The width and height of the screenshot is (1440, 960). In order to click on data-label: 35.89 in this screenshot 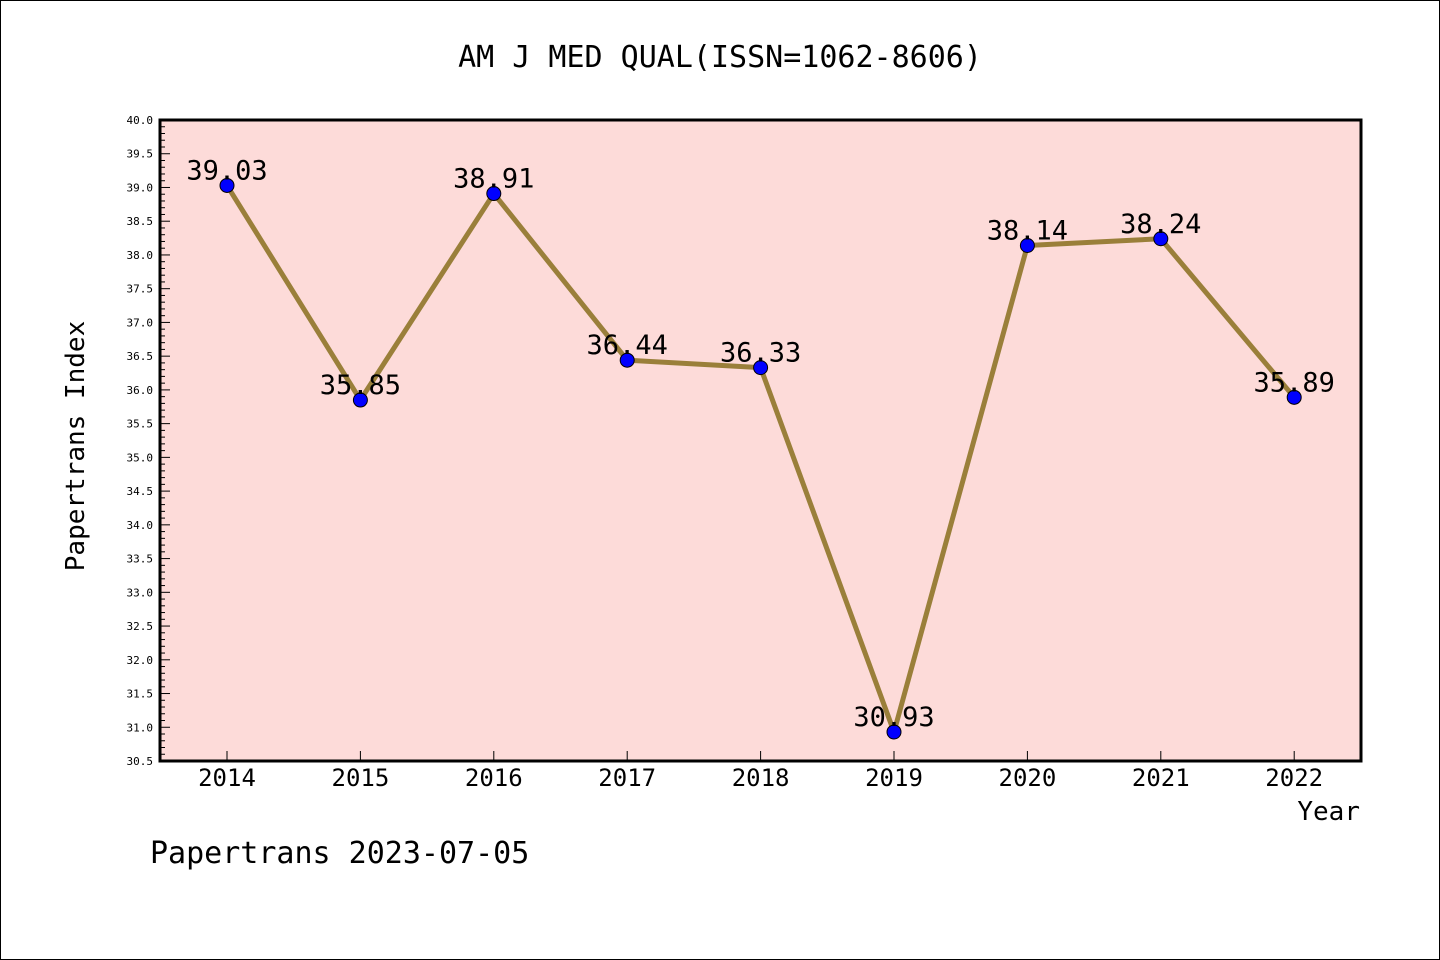, I will do `click(1294, 382)`.